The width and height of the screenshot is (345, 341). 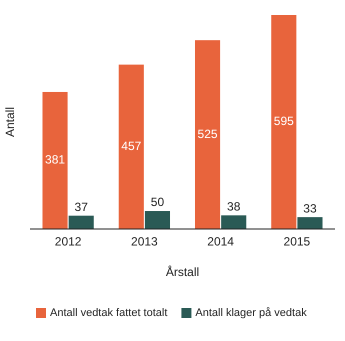 What do you see at coordinates (234, 207) in the screenshot?
I see `data-label: 38` at bounding box center [234, 207].